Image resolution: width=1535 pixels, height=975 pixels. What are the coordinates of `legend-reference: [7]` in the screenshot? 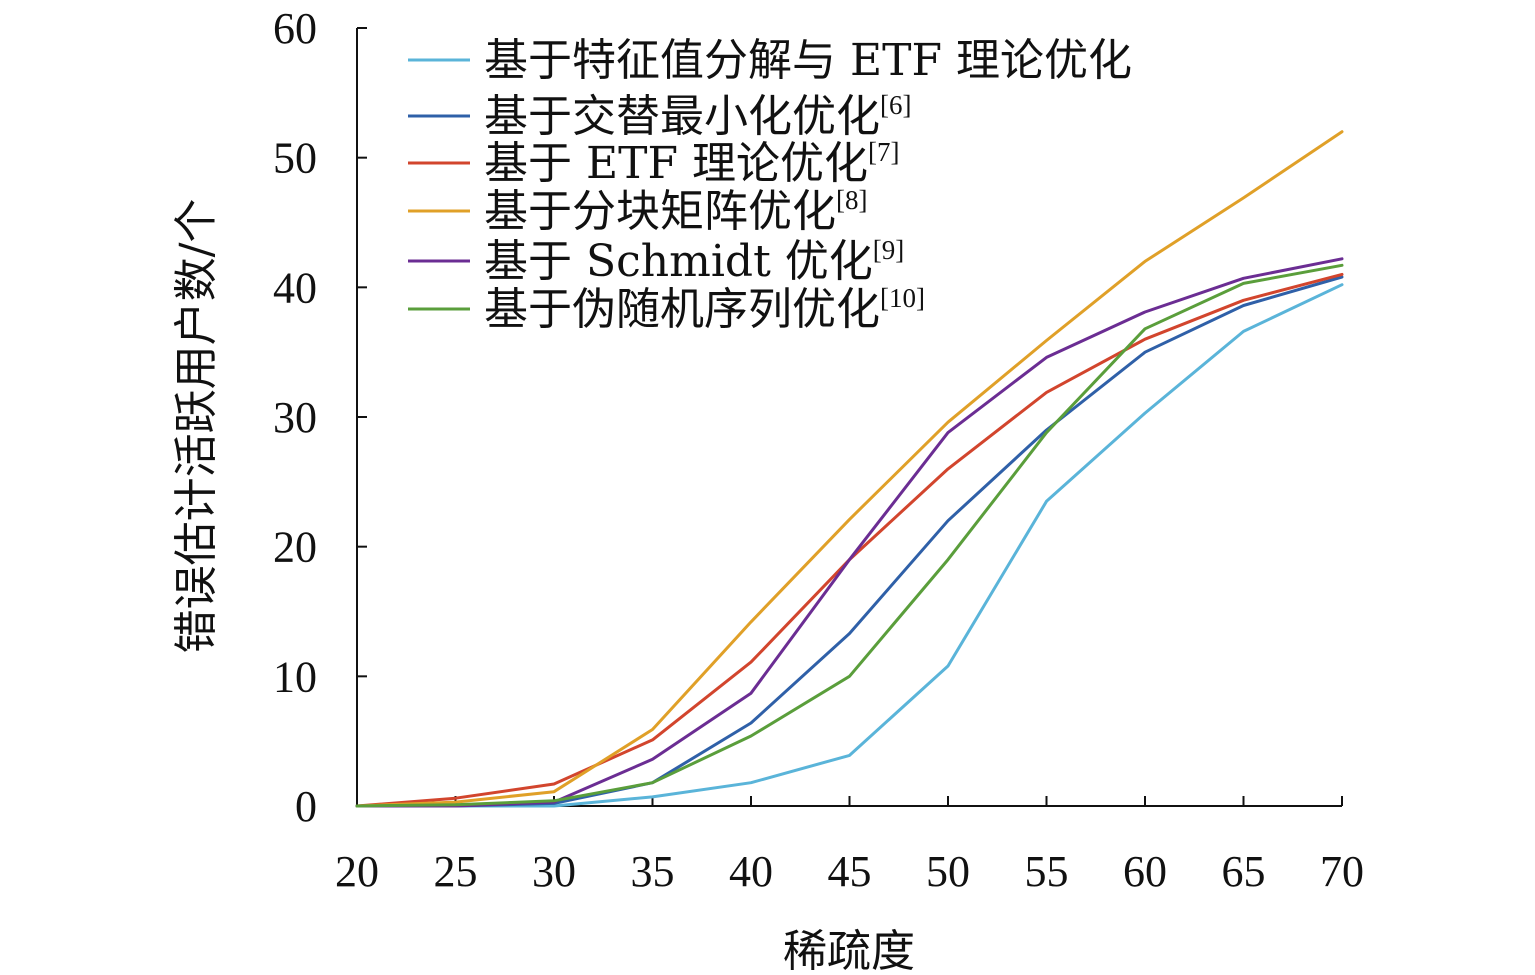 It's located at (883, 152).